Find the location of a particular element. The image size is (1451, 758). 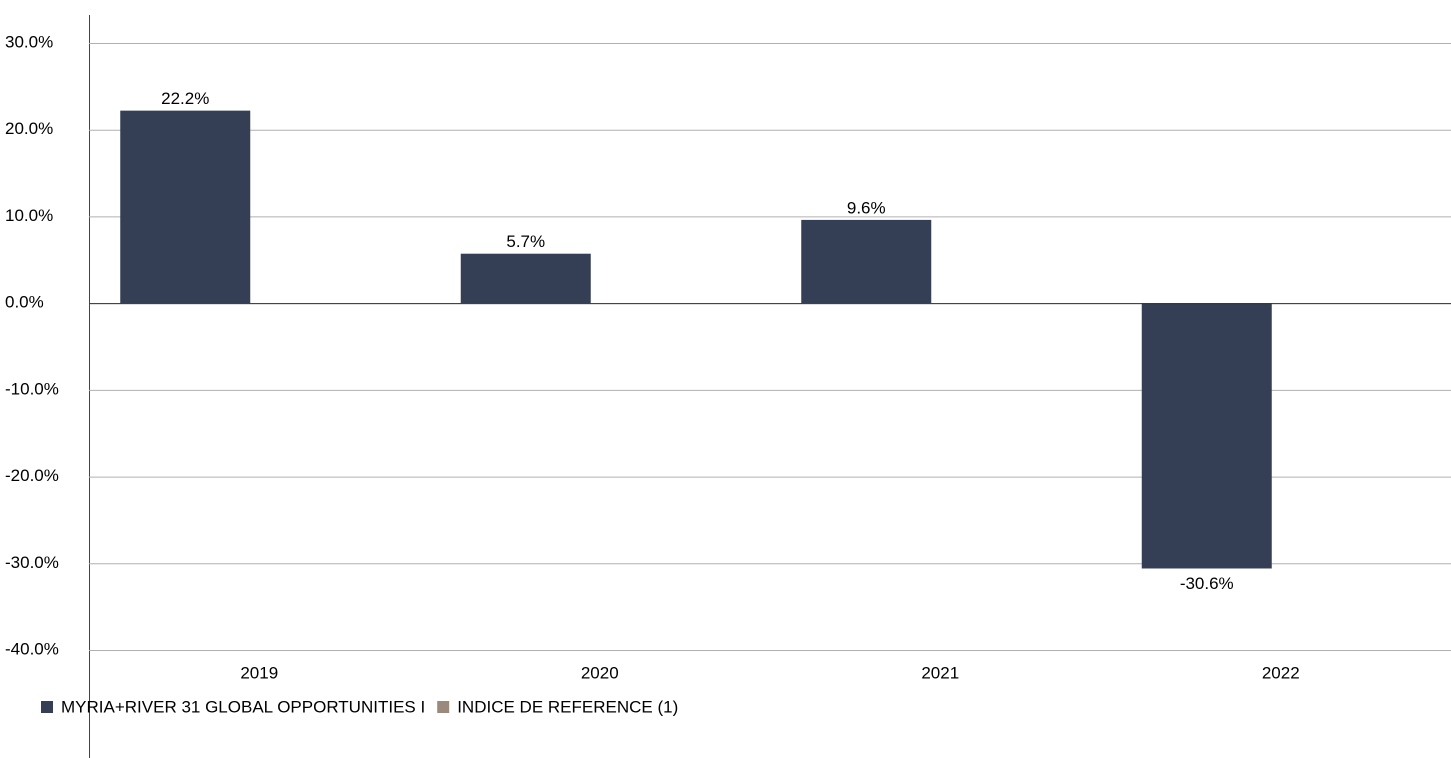

x-tick-label: 2021 is located at coordinates (940, 672).